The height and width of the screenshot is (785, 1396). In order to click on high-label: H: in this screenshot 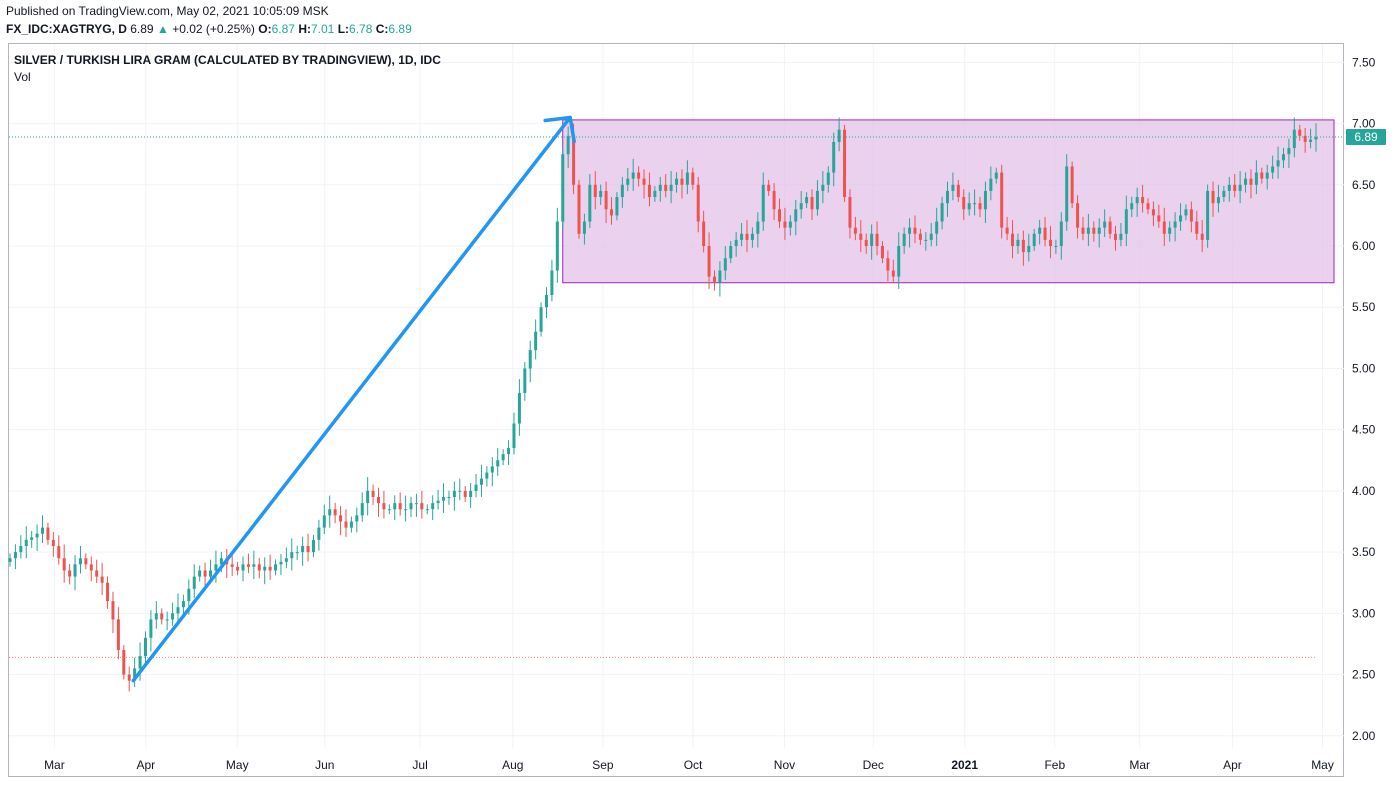, I will do `click(304, 29)`.